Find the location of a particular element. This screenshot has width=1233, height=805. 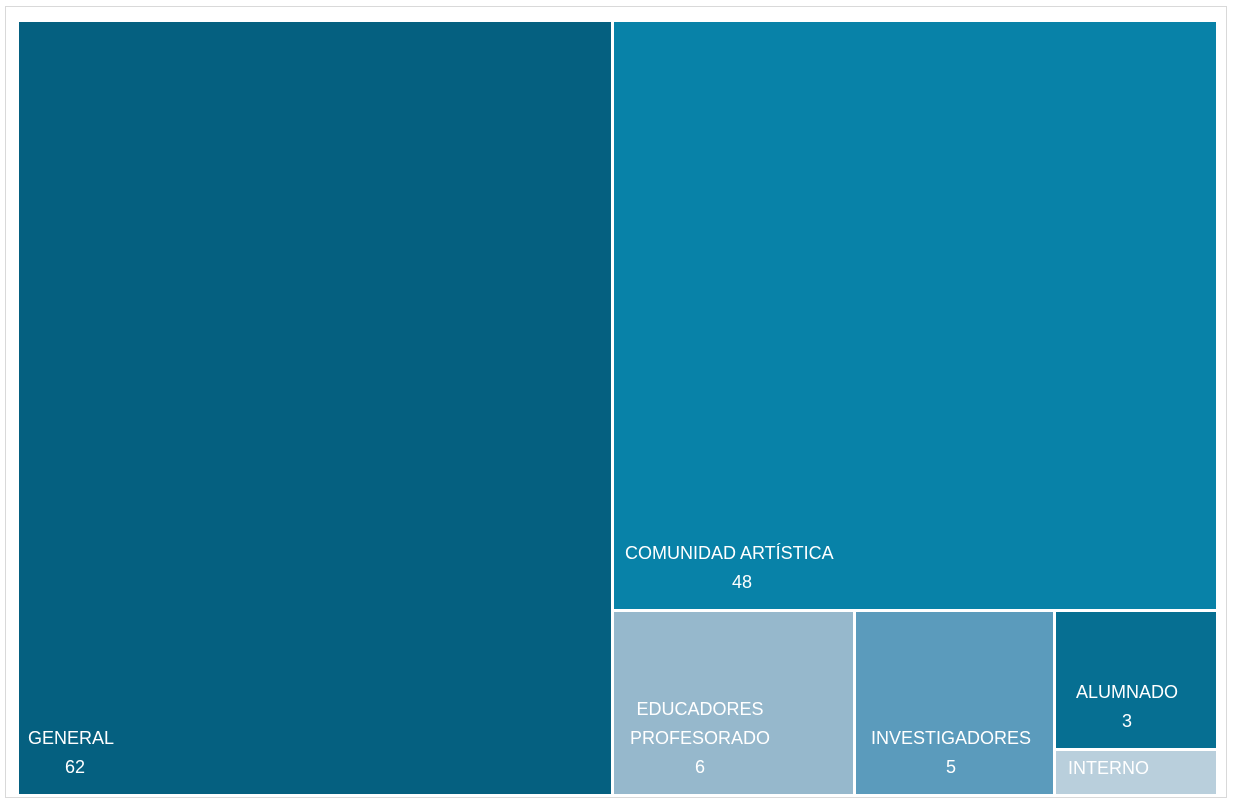

treemap-label-investigadores: INVESTIGADORES is located at coordinates (951, 738).